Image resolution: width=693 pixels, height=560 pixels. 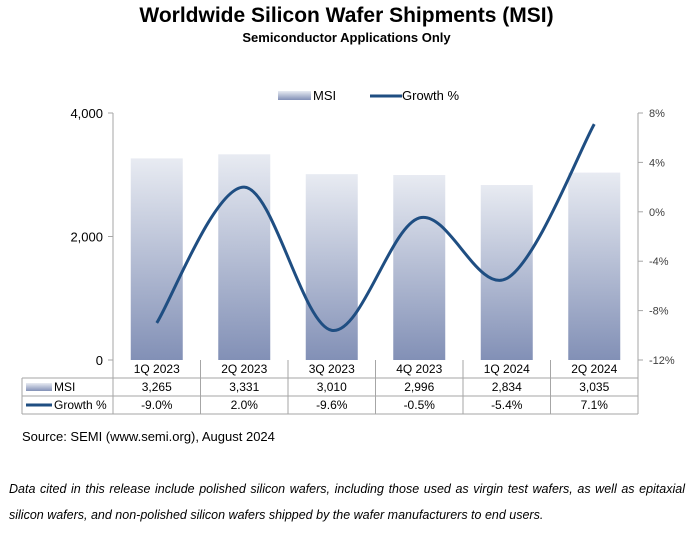 What do you see at coordinates (148, 436) in the screenshot?
I see `source-text: Source: SEMI (www.semi.org), August 2024` at bounding box center [148, 436].